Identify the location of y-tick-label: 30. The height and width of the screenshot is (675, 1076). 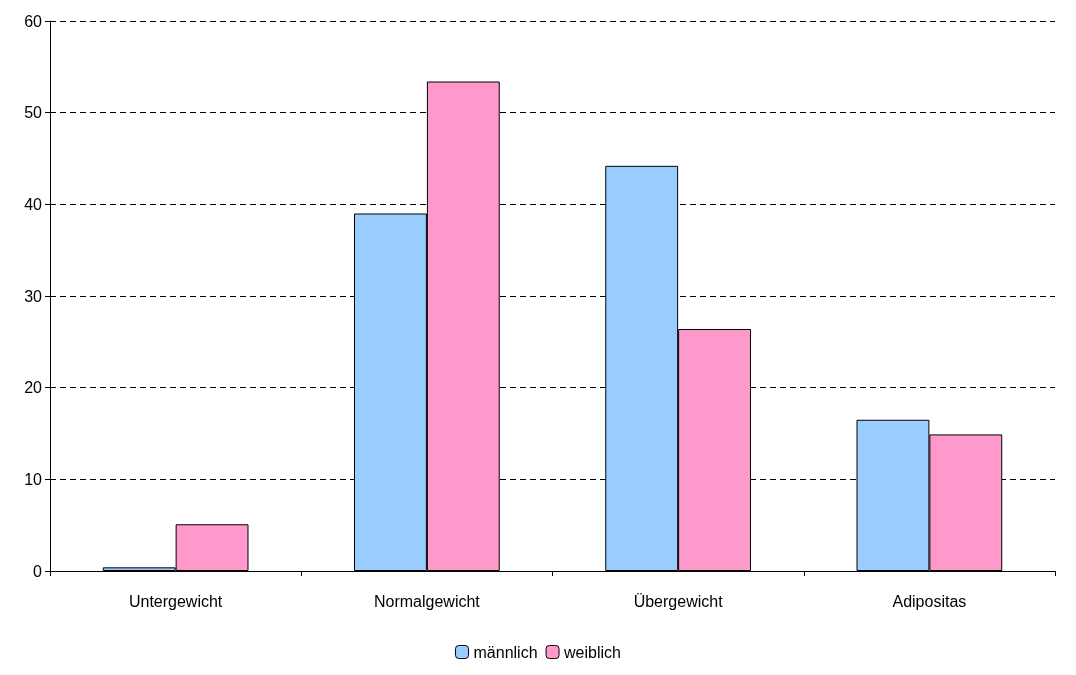
(33, 296).